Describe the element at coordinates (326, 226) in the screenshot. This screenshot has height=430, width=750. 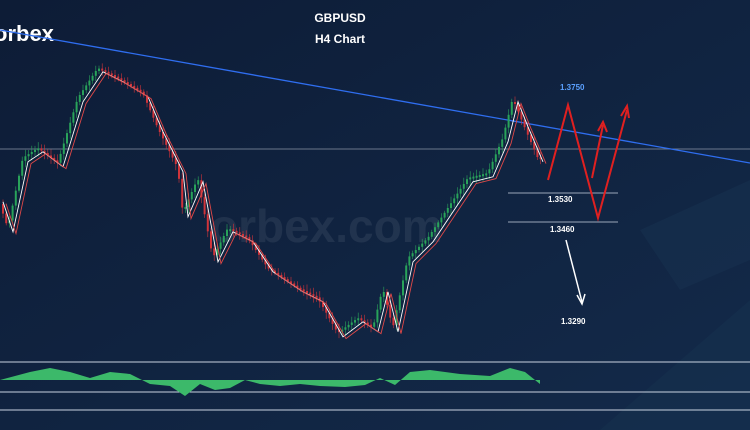
I see `watermark: orbex.com` at that location.